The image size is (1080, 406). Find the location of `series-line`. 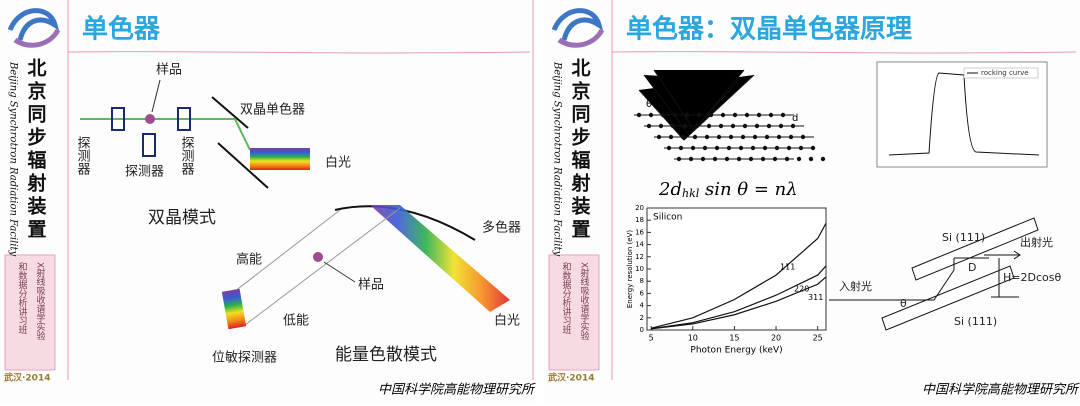

series-line is located at coordinates (739, 275).